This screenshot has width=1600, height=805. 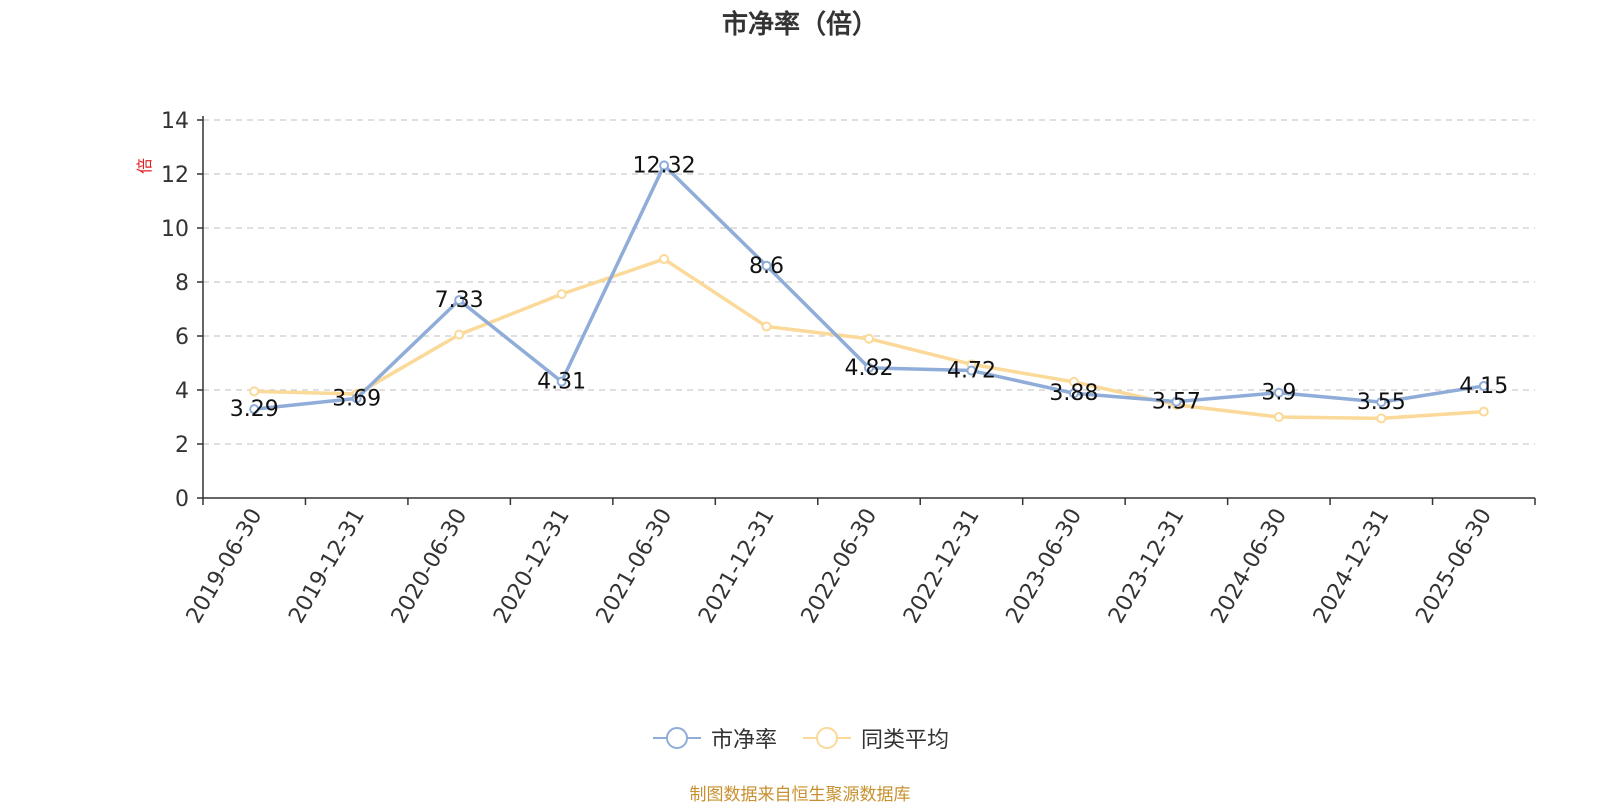 I want to click on x-tick-label: 2021-06-30, so click(x=635, y=566).